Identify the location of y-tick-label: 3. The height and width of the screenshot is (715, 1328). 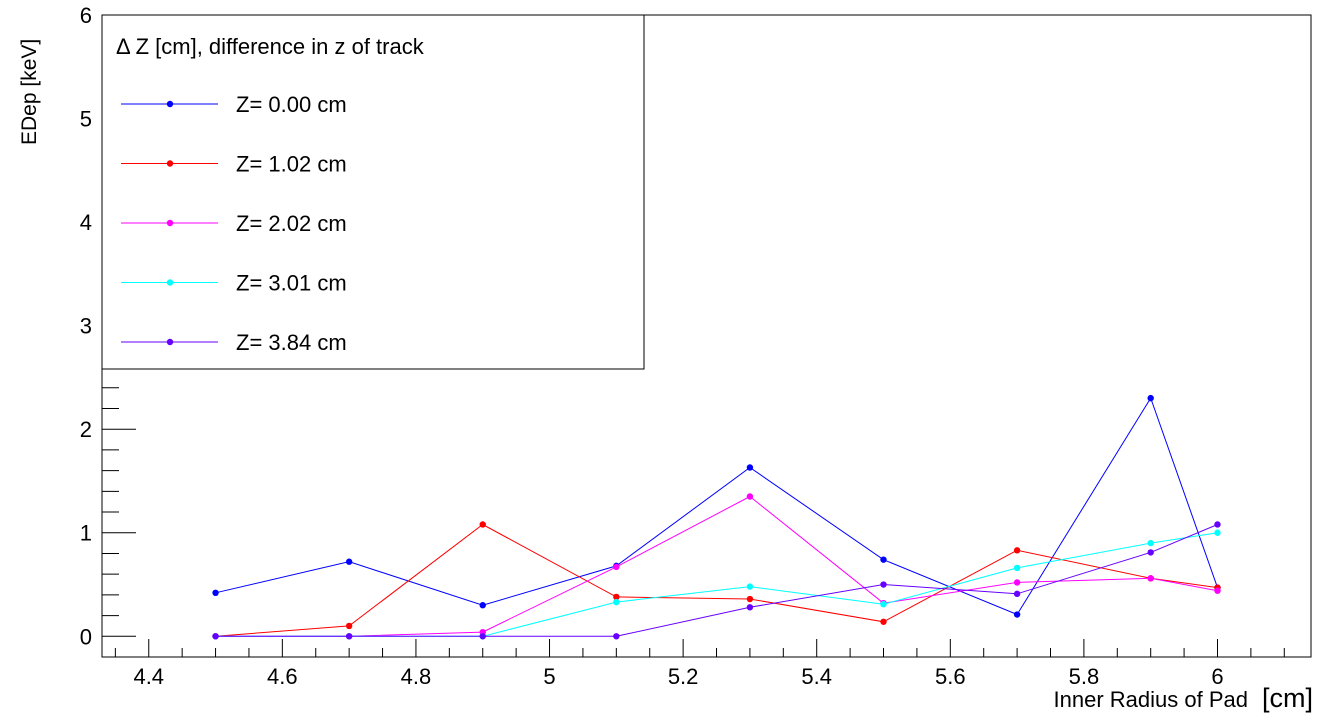
(86, 326).